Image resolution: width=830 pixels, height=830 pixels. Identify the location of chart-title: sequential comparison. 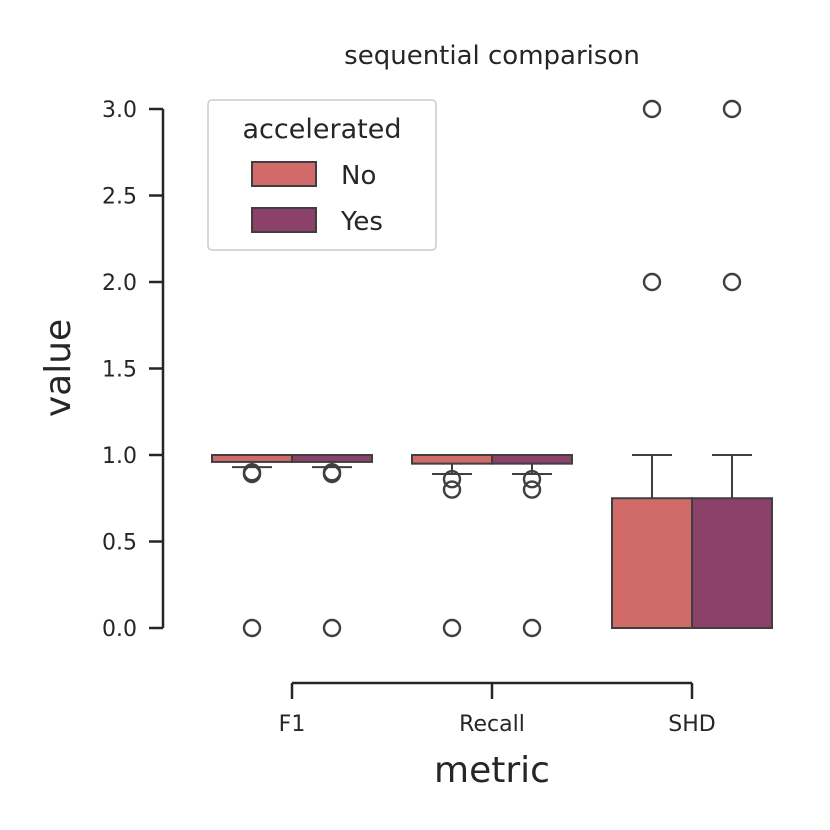
(492, 56).